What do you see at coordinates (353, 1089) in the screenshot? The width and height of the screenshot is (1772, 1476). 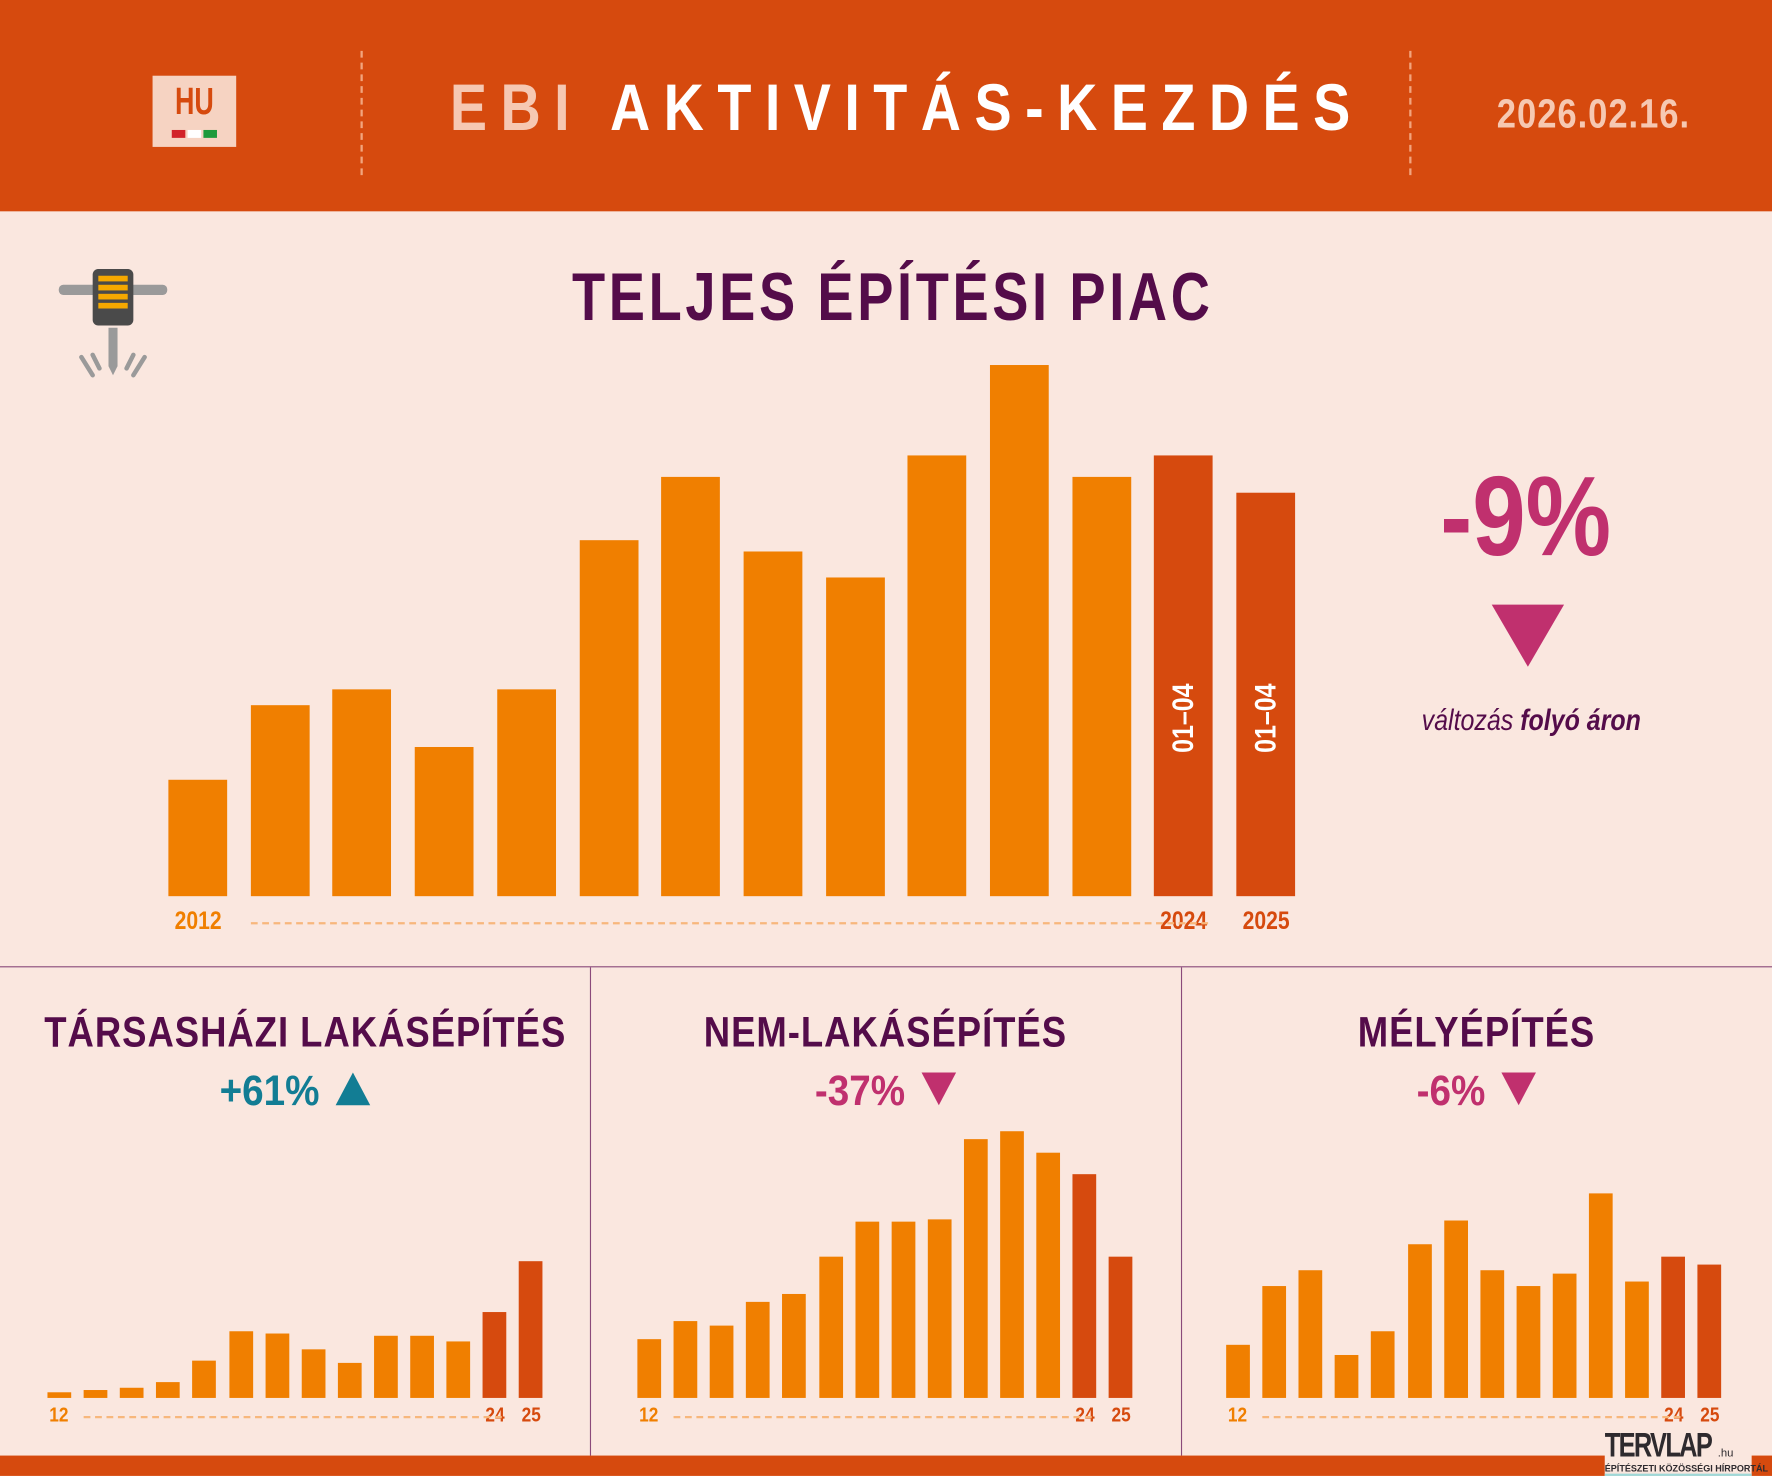 I see `triangle-up-icon` at bounding box center [353, 1089].